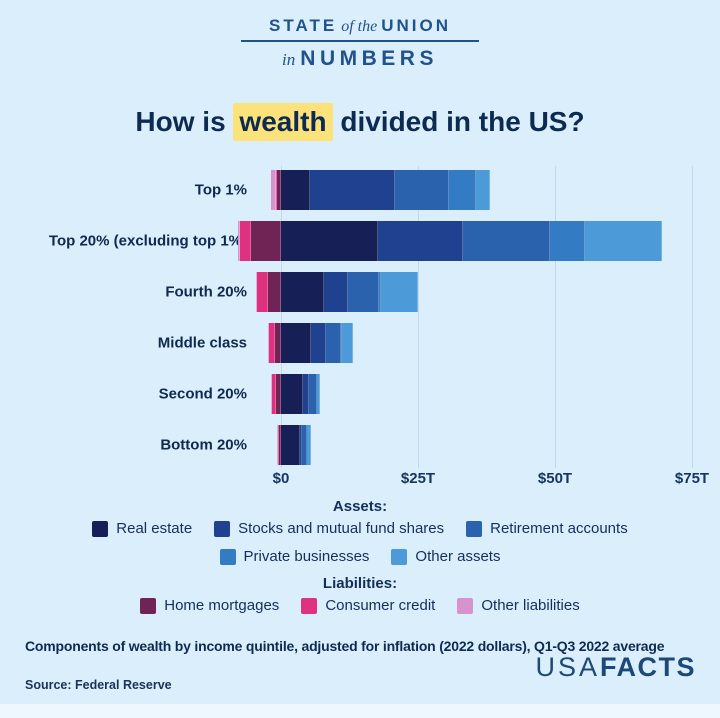 This screenshot has height=718, width=720. What do you see at coordinates (458, 556) in the screenshot?
I see `legend-label-other-assets: Other assets` at bounding box center [458, 556].